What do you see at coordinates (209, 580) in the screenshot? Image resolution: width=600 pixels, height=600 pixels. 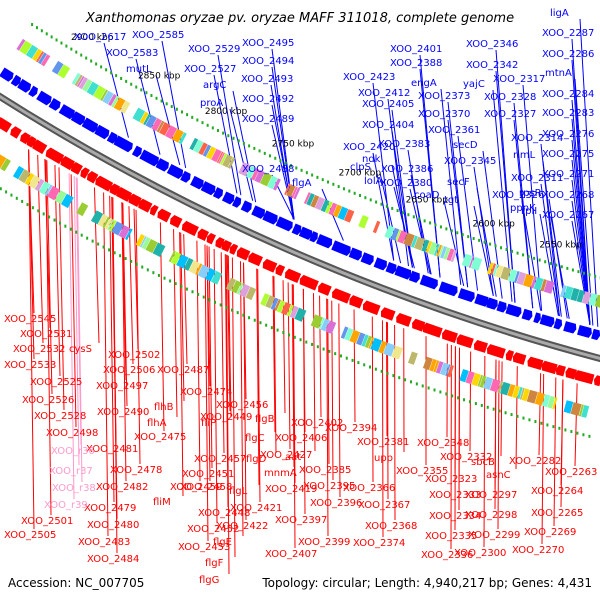 I see `gene-label: flgG` at bounding box center [209, 580].